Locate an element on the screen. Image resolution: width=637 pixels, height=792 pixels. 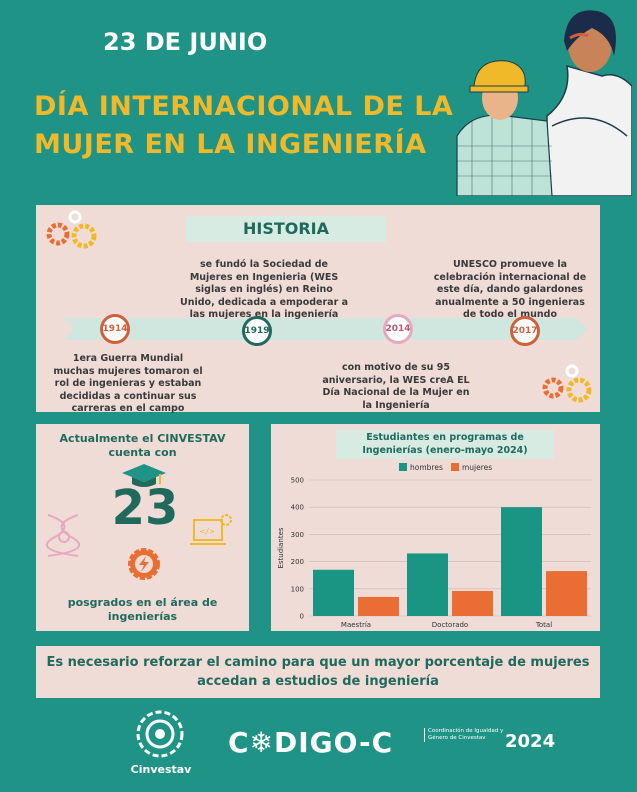
legend-swatch-hombres is located at coordinates (403, 467).